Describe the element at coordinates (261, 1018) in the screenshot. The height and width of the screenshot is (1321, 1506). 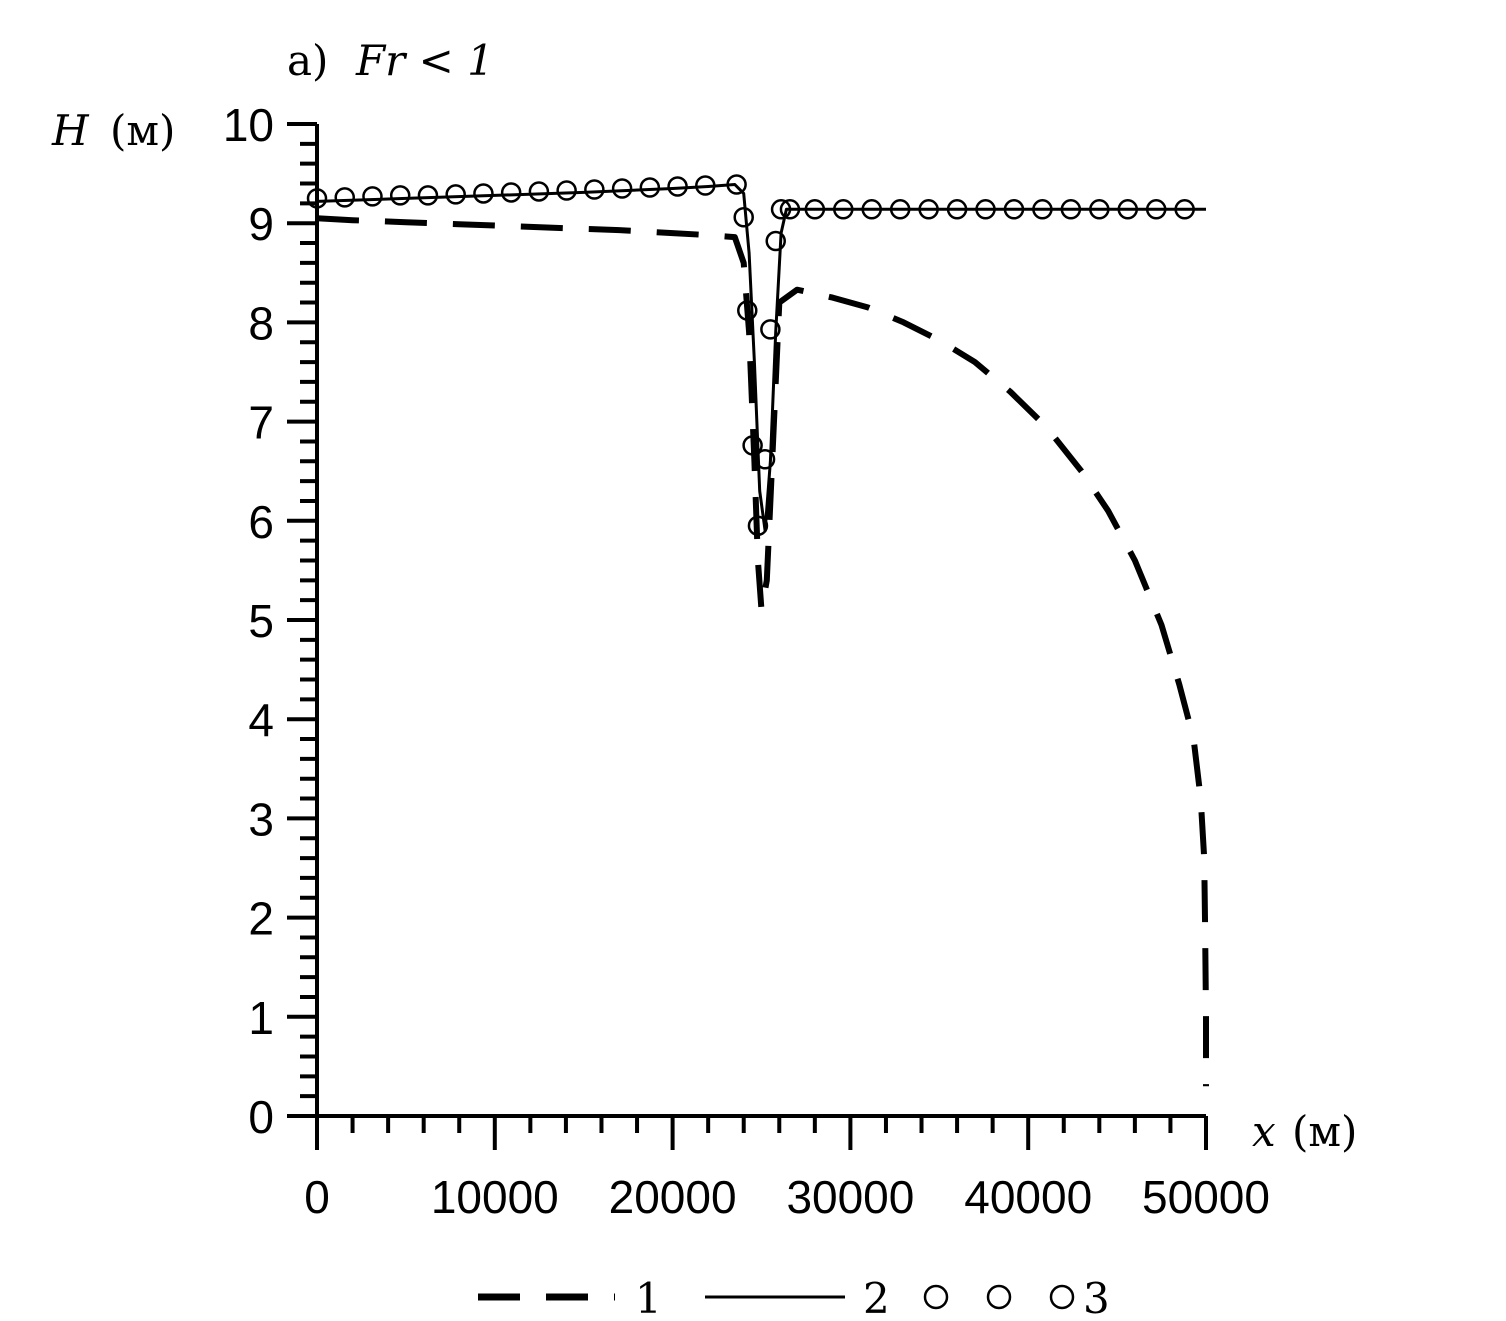
I see `y-tick-label: 1` at that location.